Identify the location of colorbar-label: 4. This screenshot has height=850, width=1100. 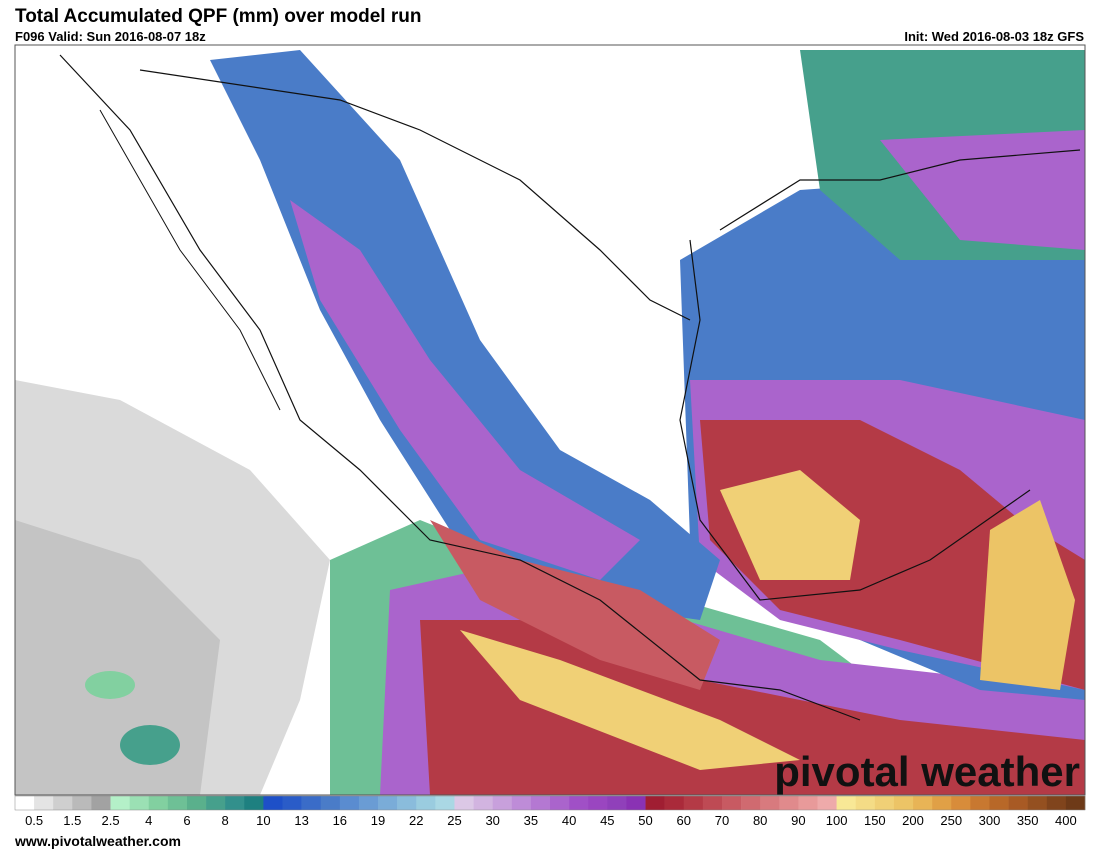
(148, 820).